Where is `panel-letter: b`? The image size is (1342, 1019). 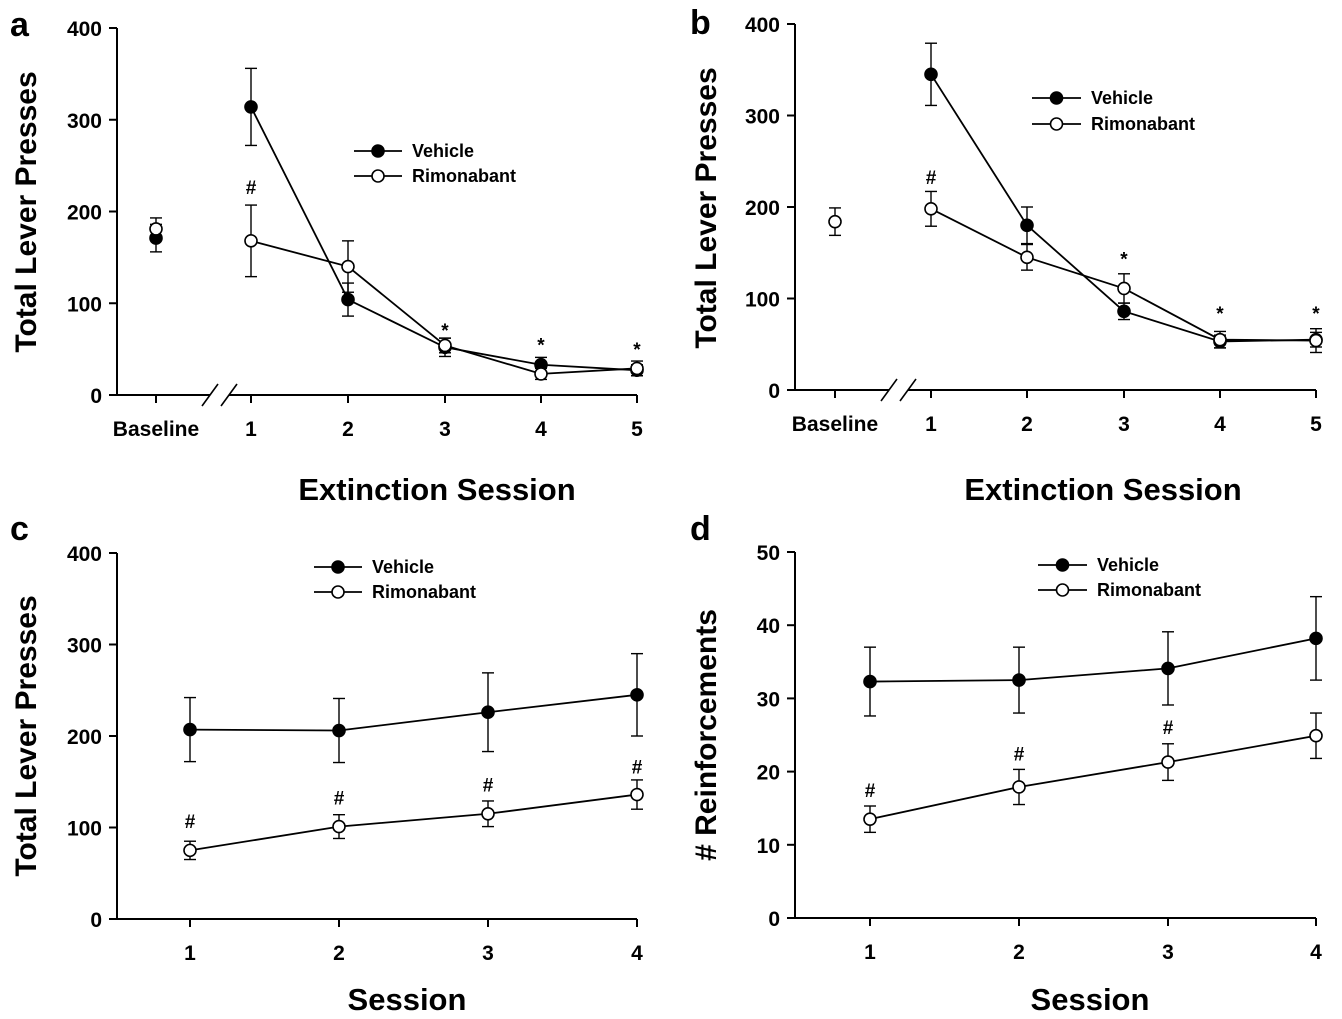
panel-letter: b is located at coordinates (700, 23).